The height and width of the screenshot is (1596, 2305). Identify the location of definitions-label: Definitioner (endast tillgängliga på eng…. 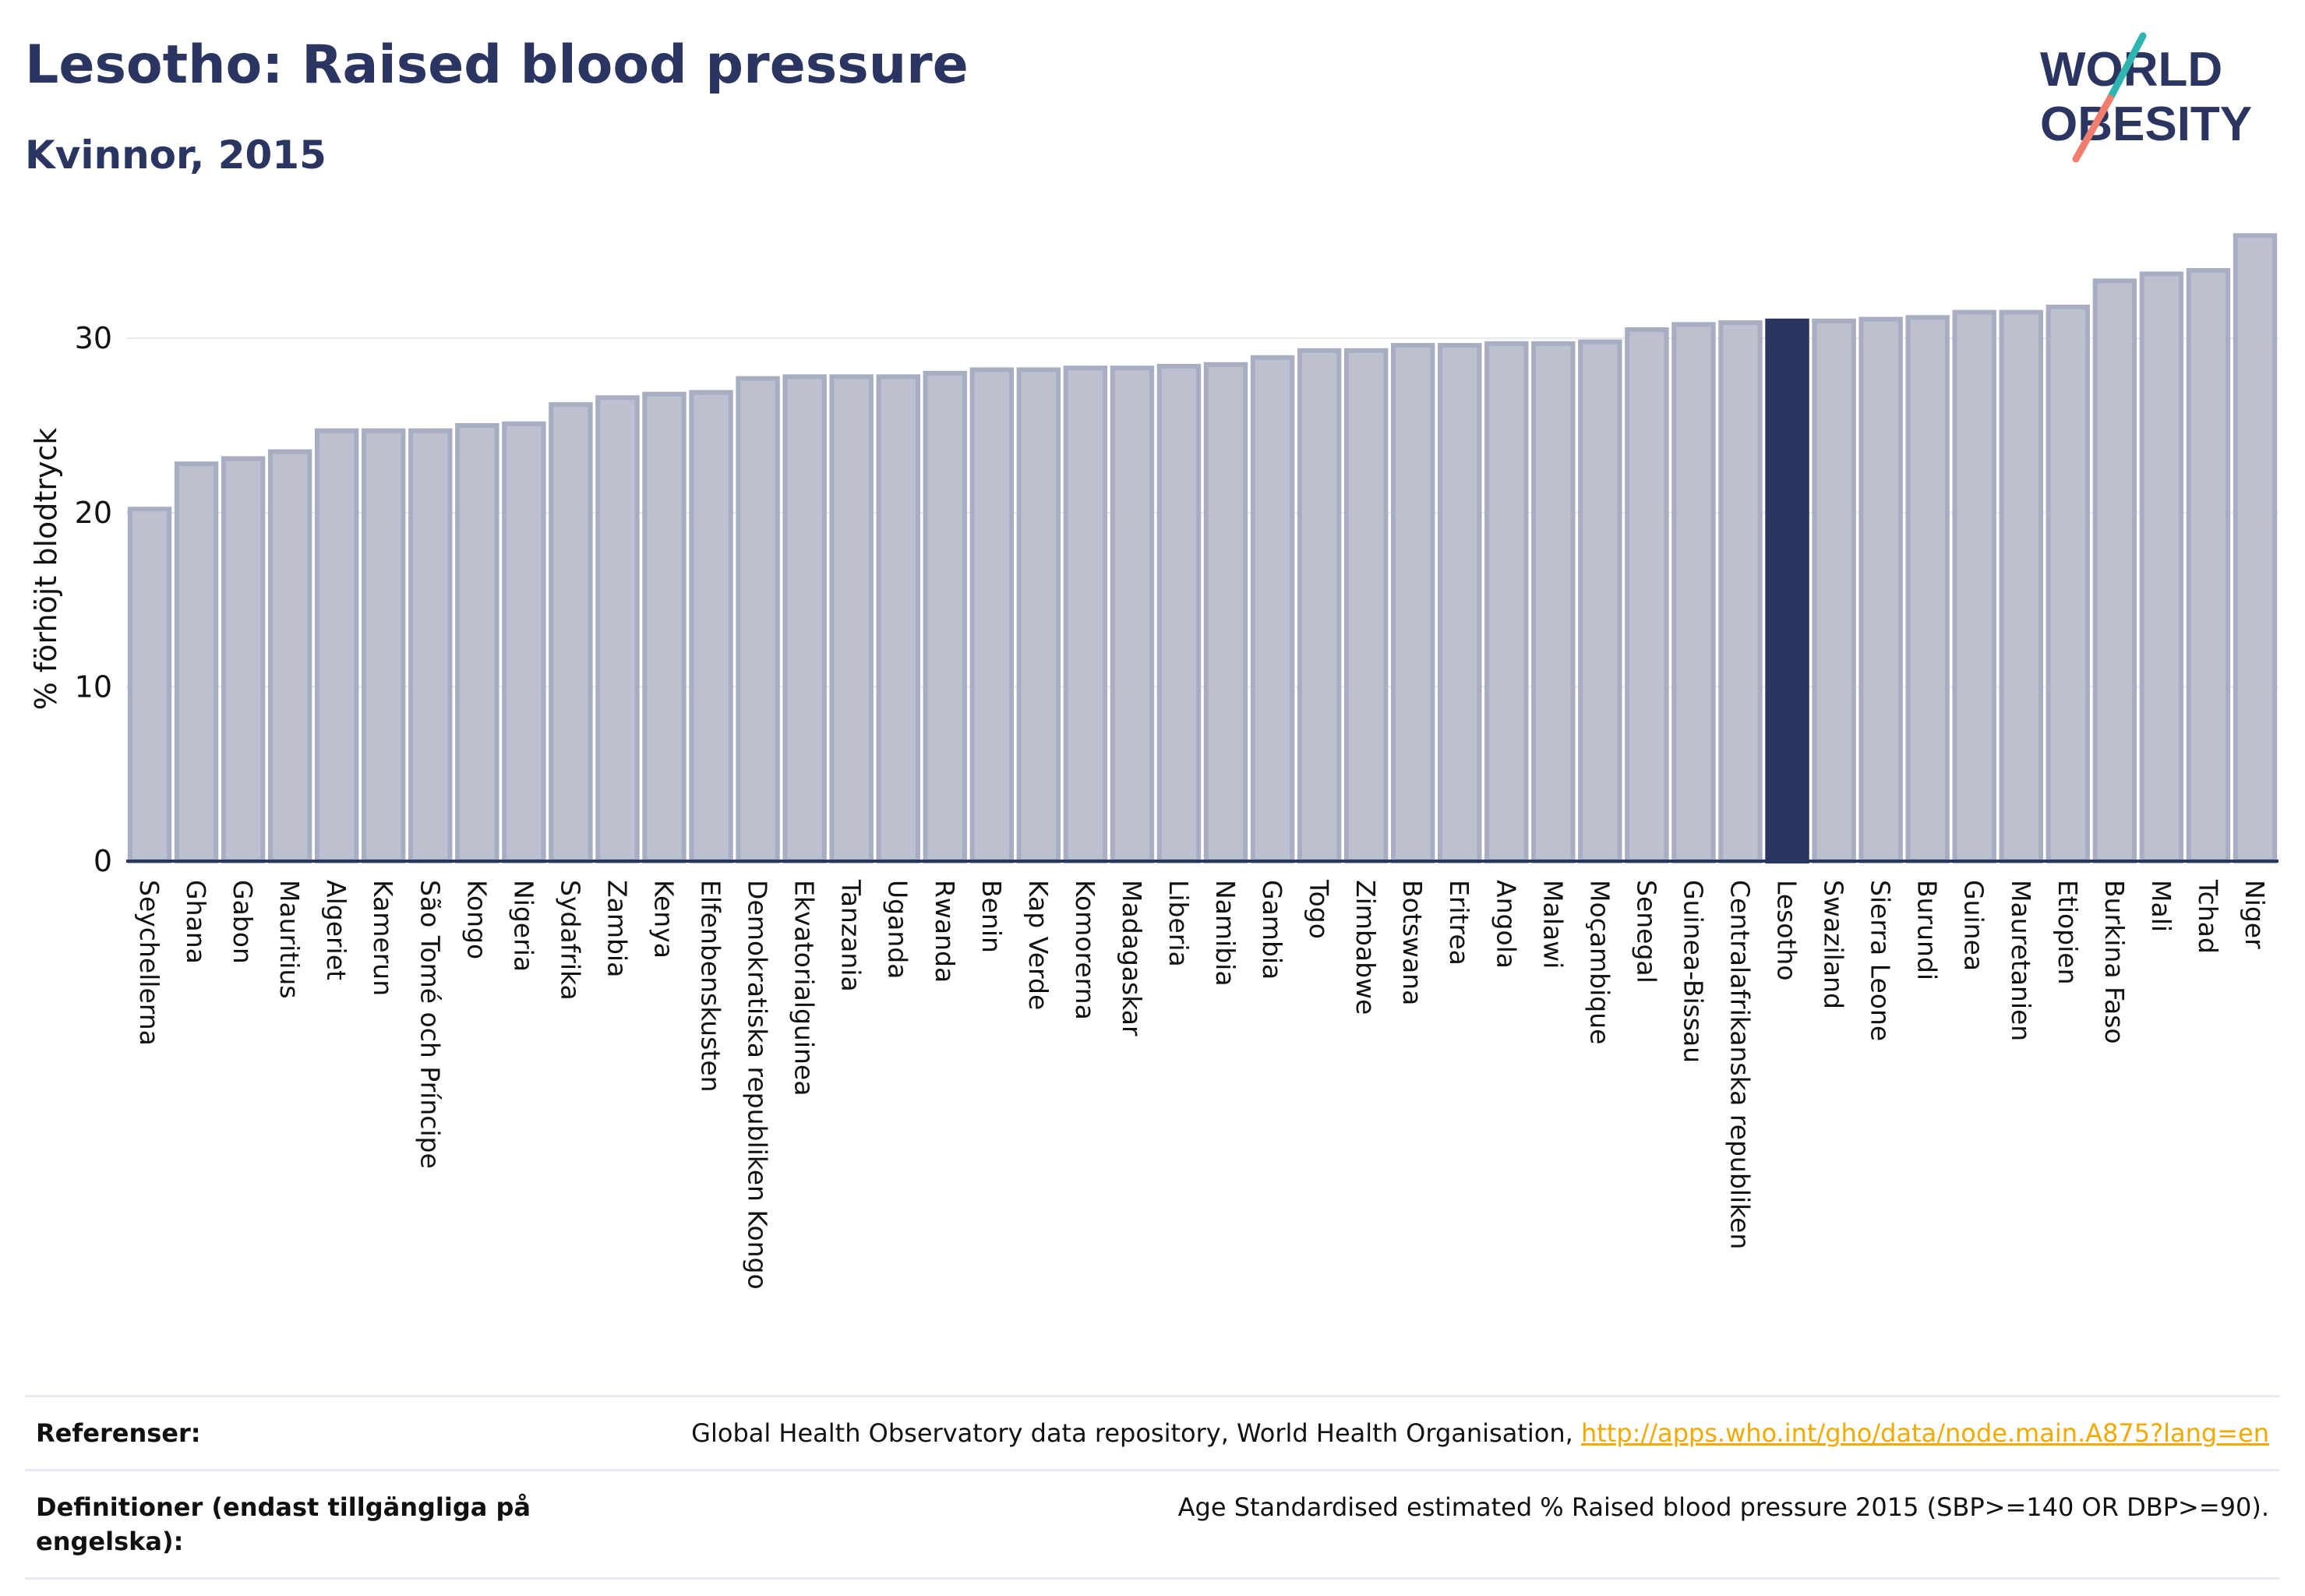
(283, 1524).